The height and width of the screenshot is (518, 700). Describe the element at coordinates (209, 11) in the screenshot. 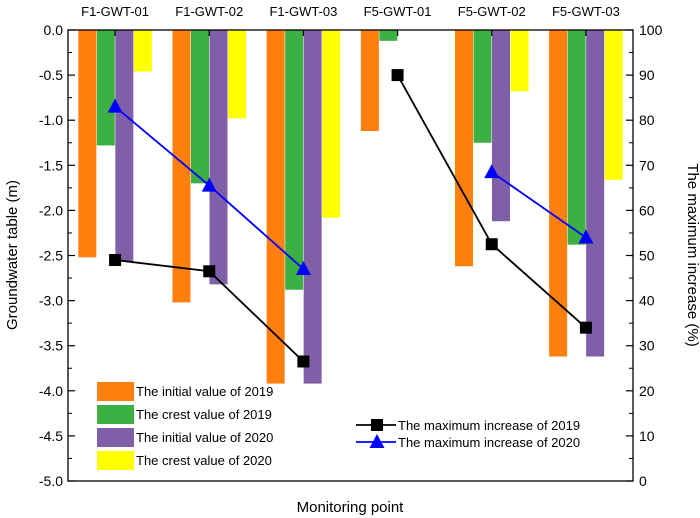

I see `category-label: F1-GWT-02` at that location.